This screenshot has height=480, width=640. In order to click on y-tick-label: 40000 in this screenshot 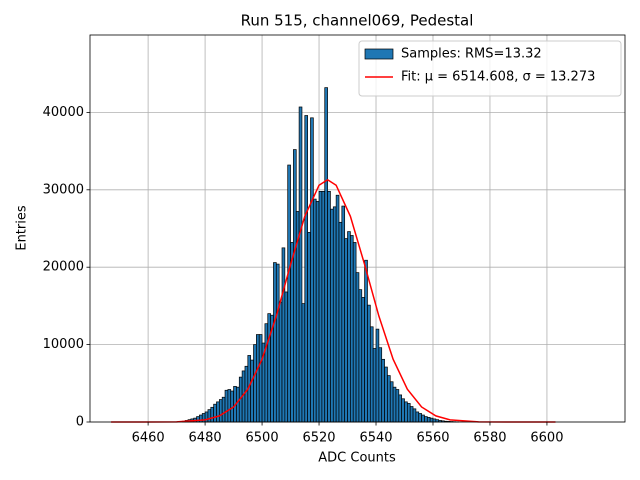, I will do `click(63, 112)`.